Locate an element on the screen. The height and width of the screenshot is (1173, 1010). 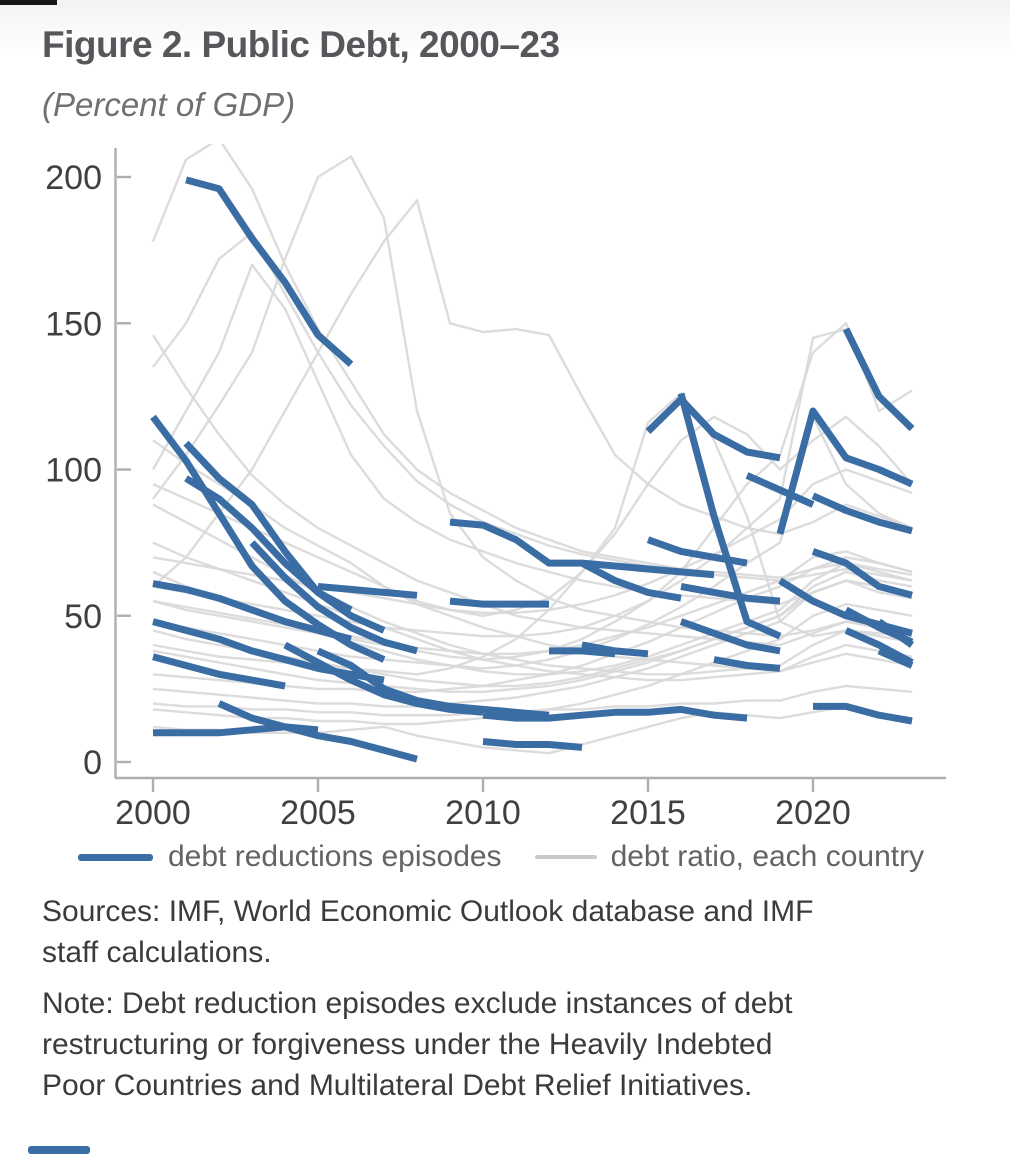
svg-text: 2010 is located at coordinates (483, 812).